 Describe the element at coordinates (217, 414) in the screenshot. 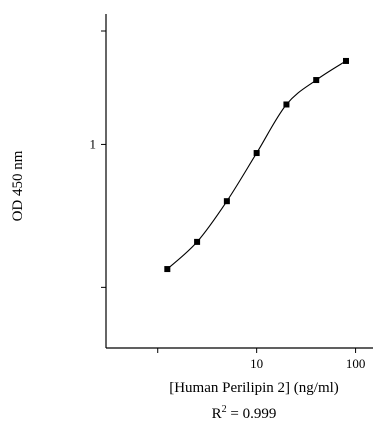

I see `r-squared-prefix: R` at that location.